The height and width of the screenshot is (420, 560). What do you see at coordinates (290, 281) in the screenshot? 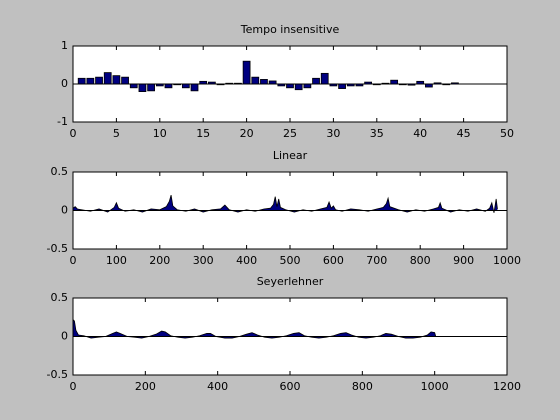
I see `chart-title: Seyerlehner` at bounding box center [290, 281].